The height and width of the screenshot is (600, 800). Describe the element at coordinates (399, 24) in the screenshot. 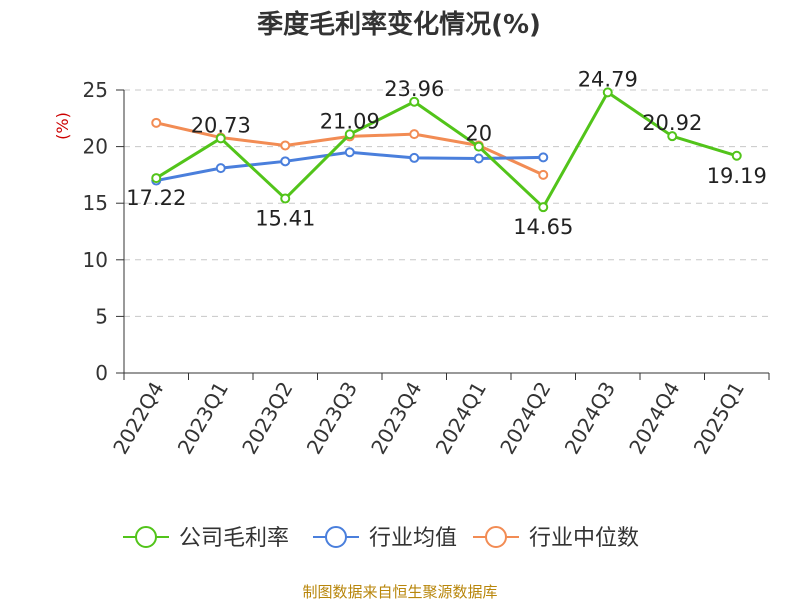

I see `chart-title: 季度毛利率变化情况(%)` at that location.